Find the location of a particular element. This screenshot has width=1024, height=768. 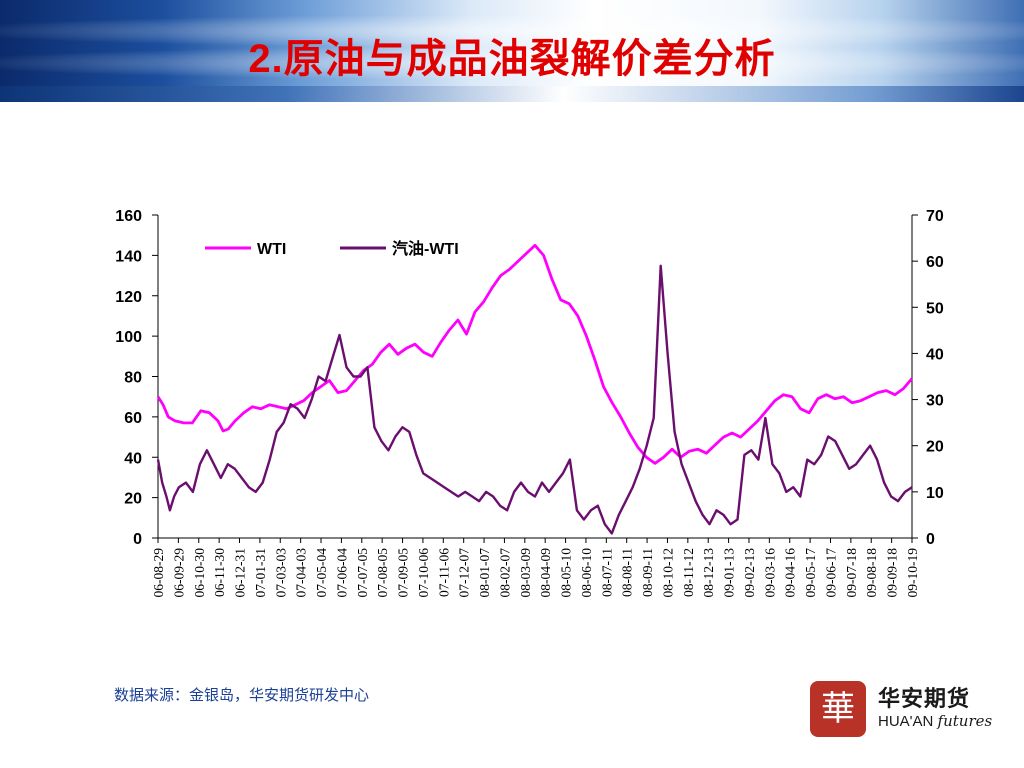

x-axis-tick-label: 09-06-17 is located at coordinates (830, 573).